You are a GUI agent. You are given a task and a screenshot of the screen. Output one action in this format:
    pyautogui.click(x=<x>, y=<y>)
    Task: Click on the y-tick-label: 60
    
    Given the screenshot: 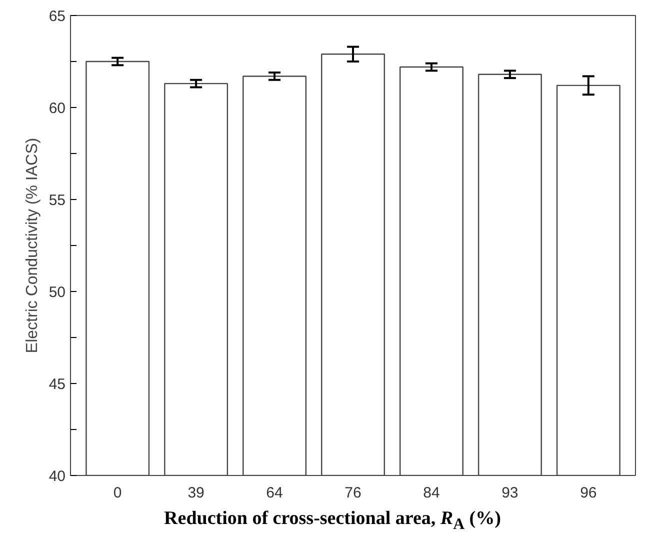 What is the action you would take?
    pyautogui.click(x=57, y=108)
    